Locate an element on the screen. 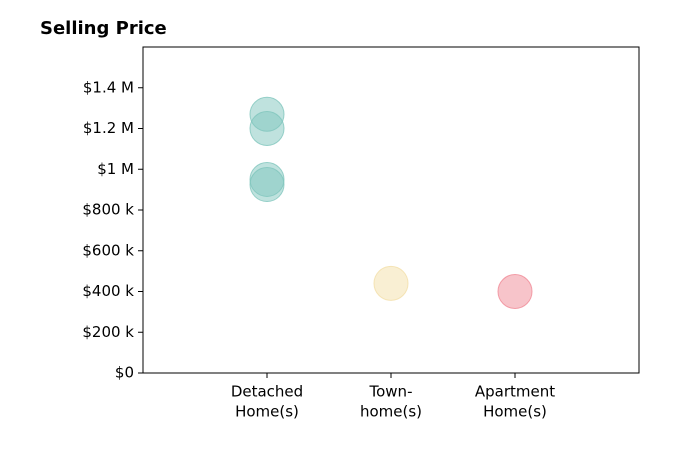 The height and width of the screenshot is (462, 679). chart-title: Selling Price is located at coordinates (103, 28).